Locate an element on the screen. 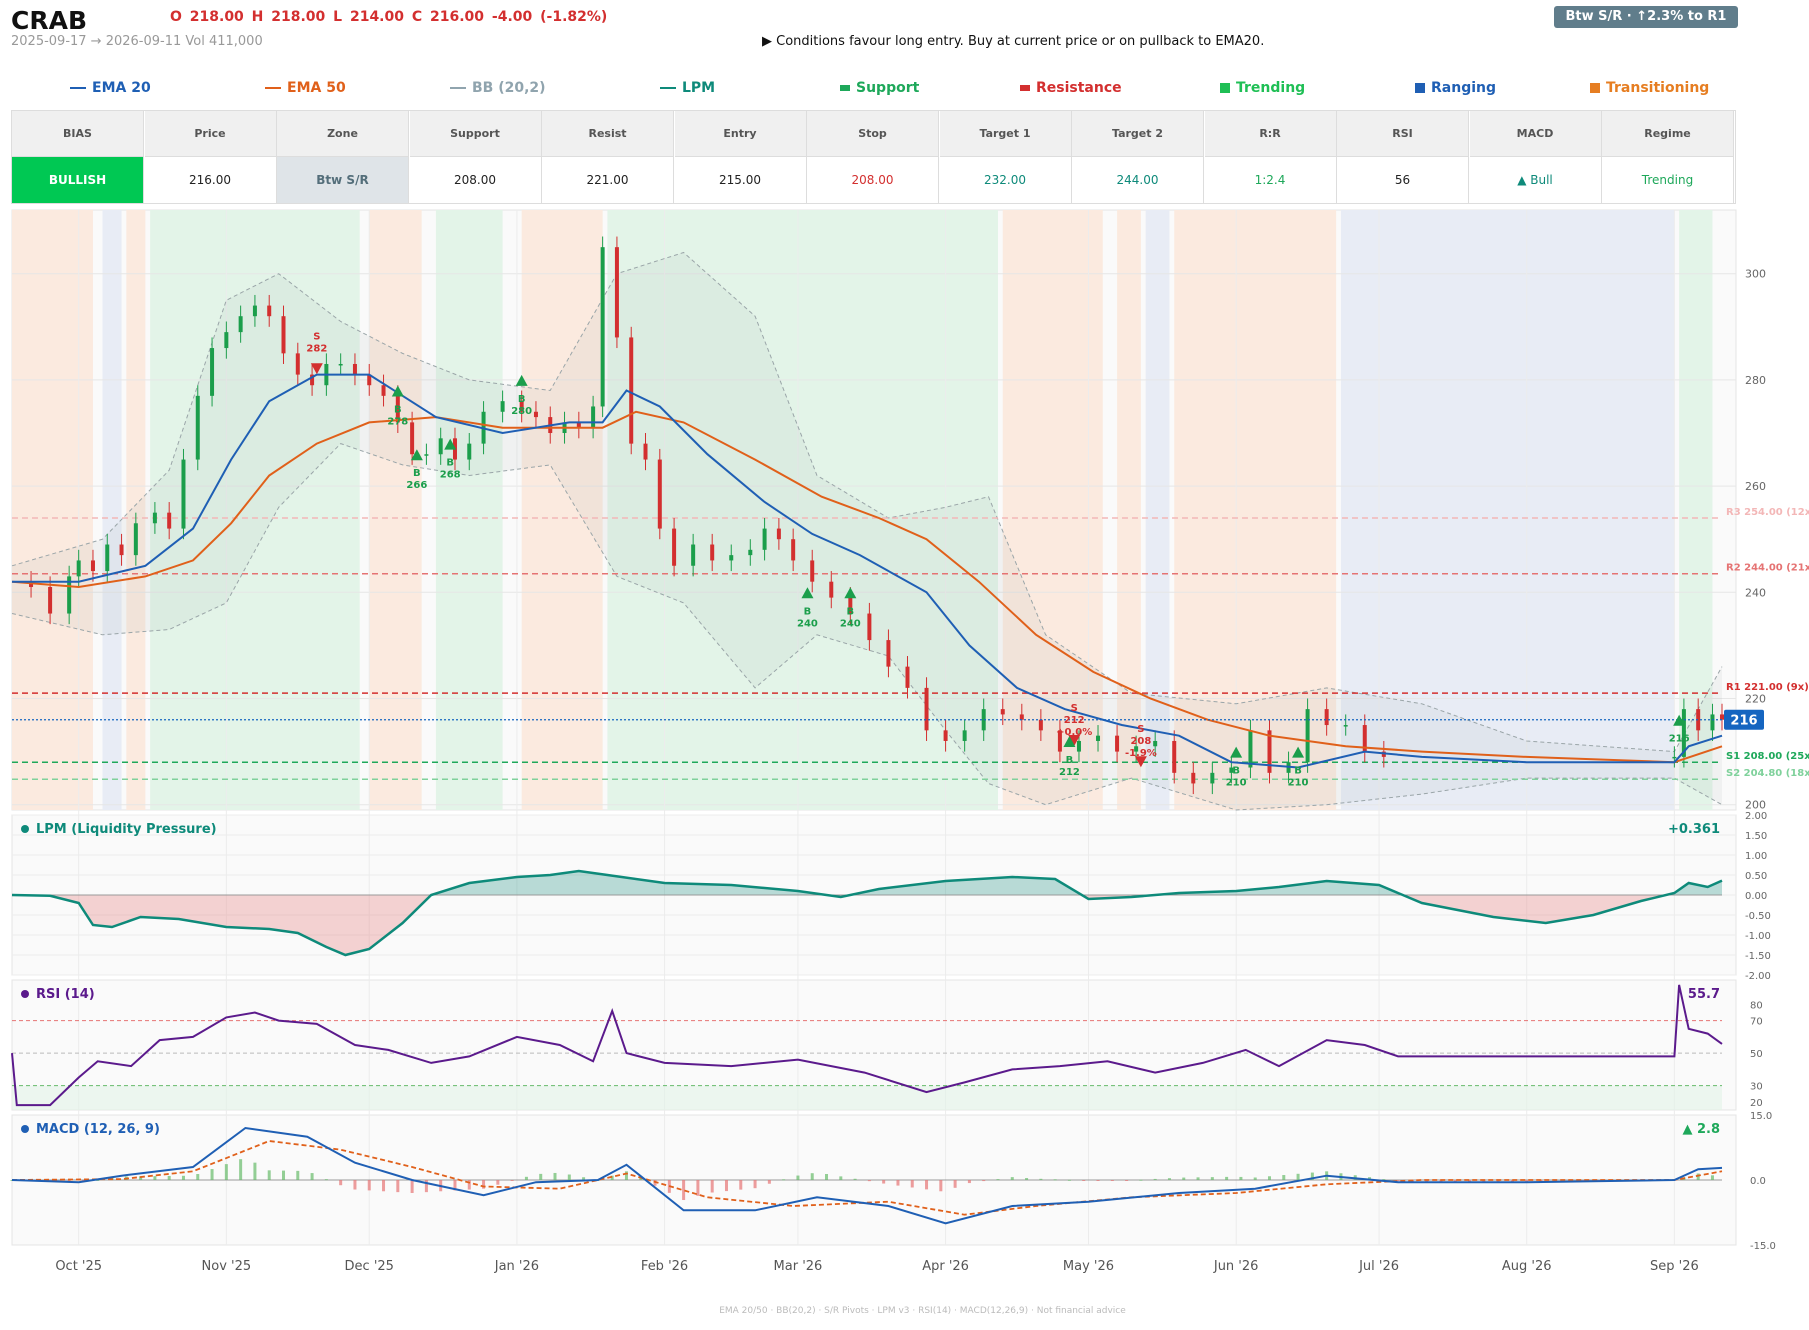 This screenshot has width=1809, height=1330. rsi-title-dot is located at coordinates (25, 994).